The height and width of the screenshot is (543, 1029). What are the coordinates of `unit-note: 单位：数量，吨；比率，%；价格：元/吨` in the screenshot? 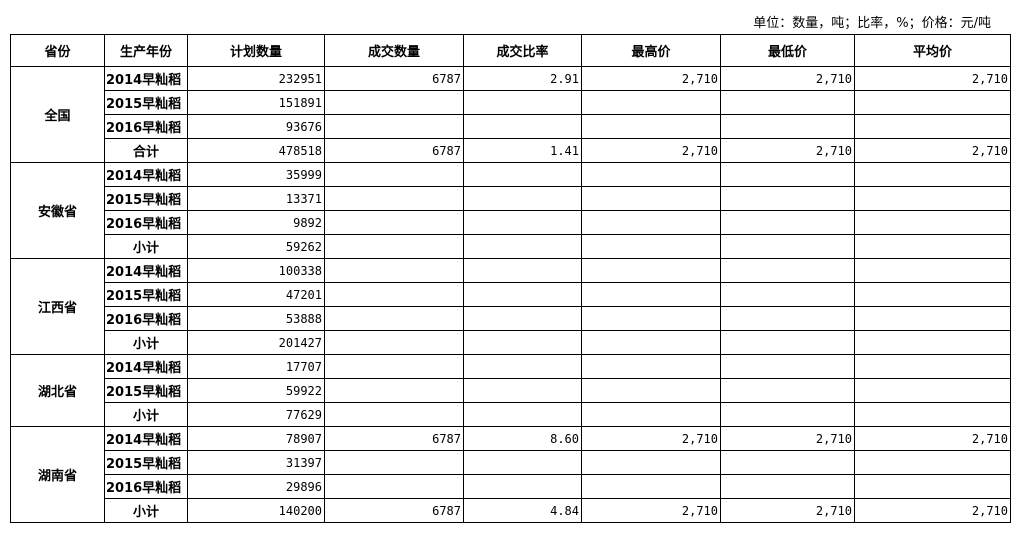 It's located at (872, 23).